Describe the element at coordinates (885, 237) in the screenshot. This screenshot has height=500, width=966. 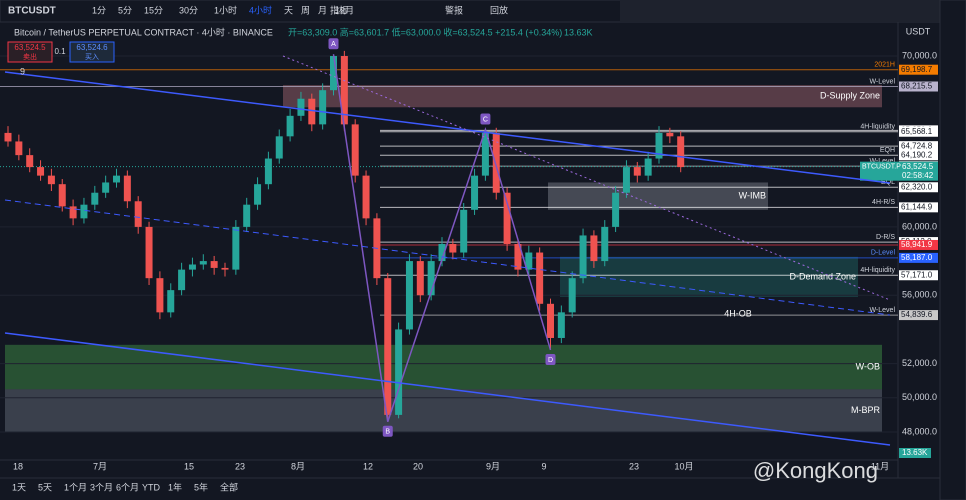
I see `level-note: D-R/S` at that location.